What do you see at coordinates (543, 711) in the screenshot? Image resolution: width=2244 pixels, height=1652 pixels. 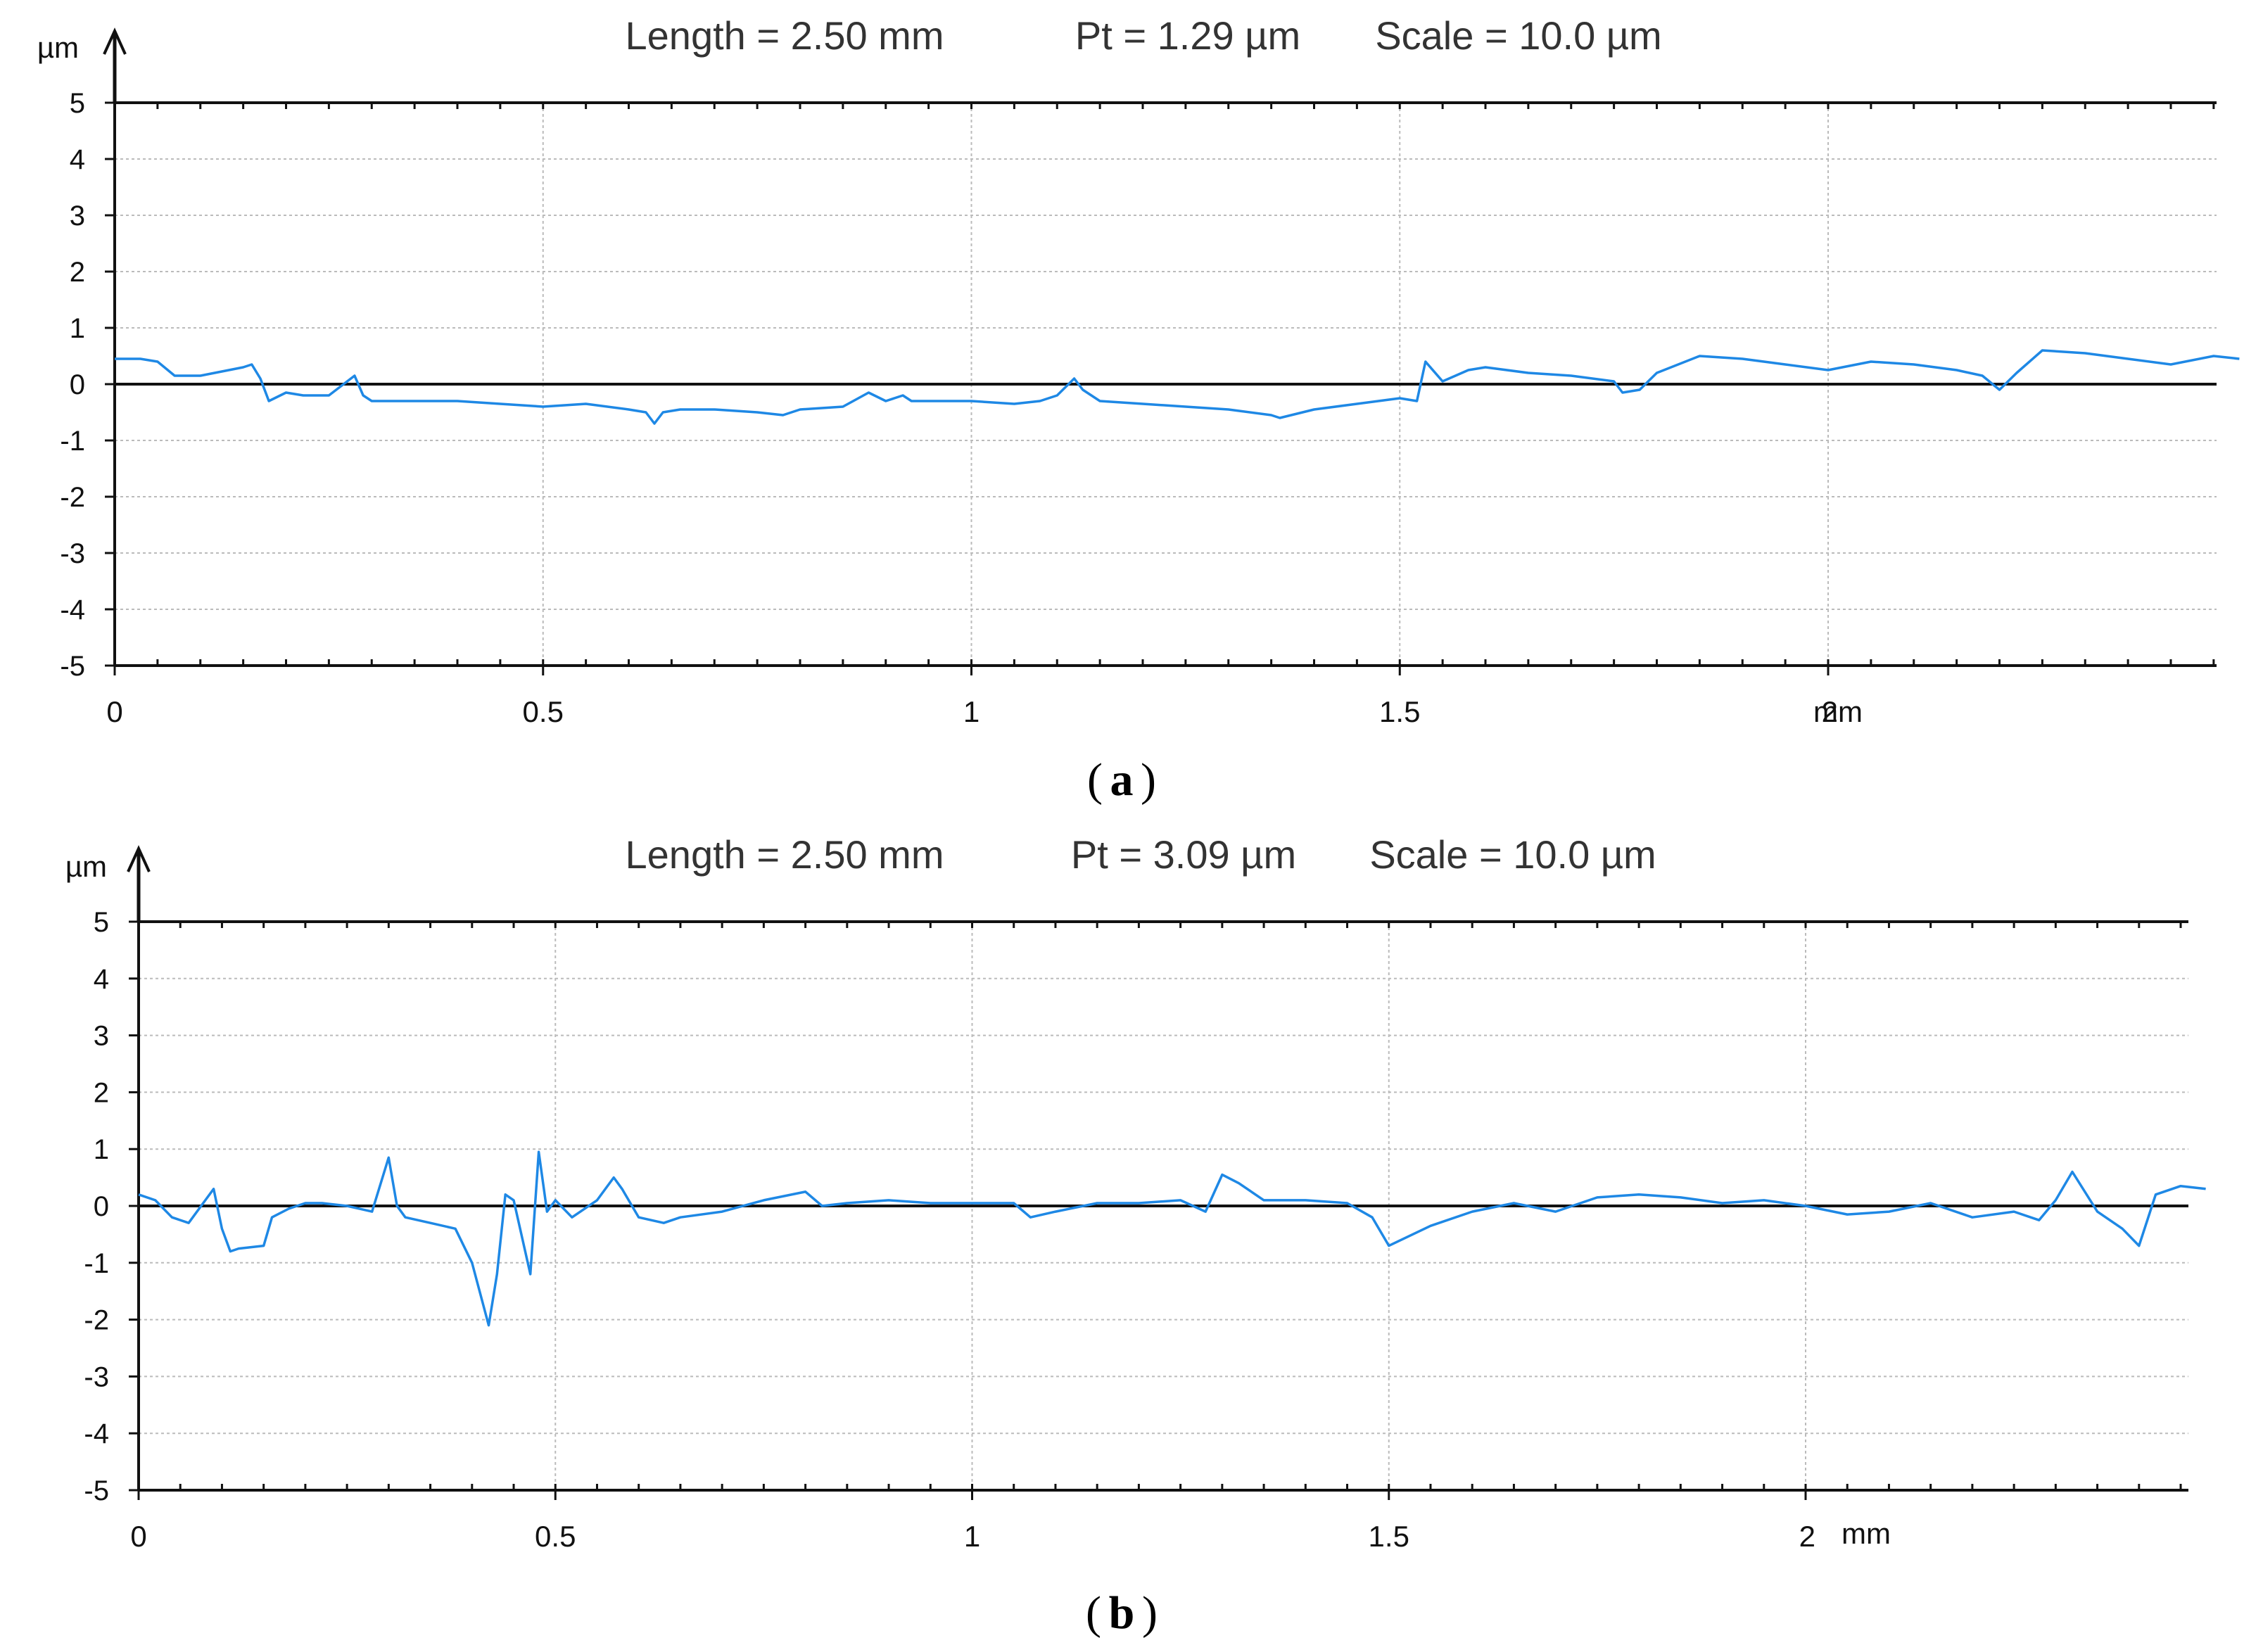 I see `panel-a-x-tick-label: 0.5` at bounding box center [543, 711].